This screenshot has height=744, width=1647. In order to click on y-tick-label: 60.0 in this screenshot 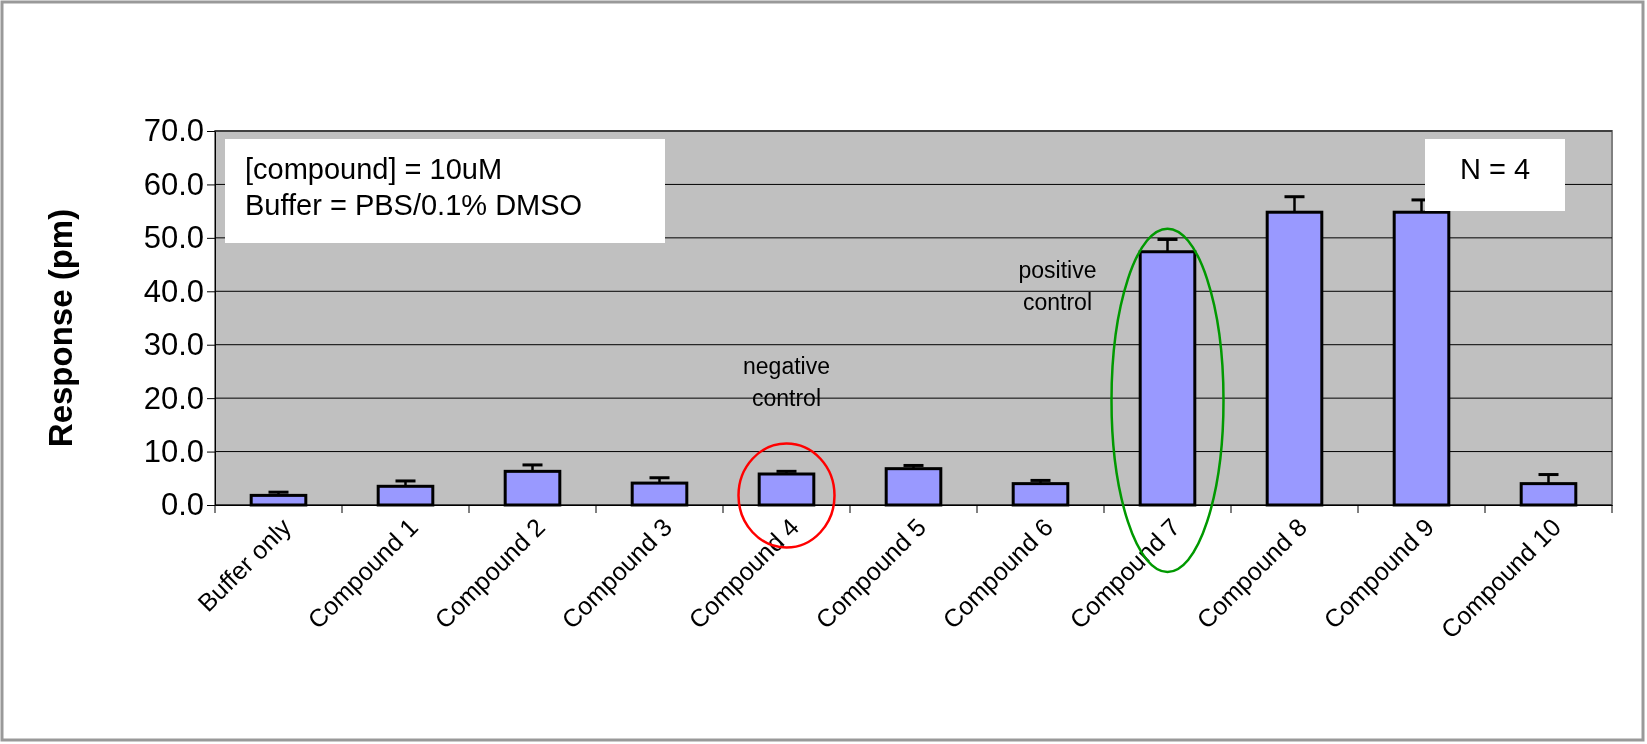, I will do `click(173, 184)`.